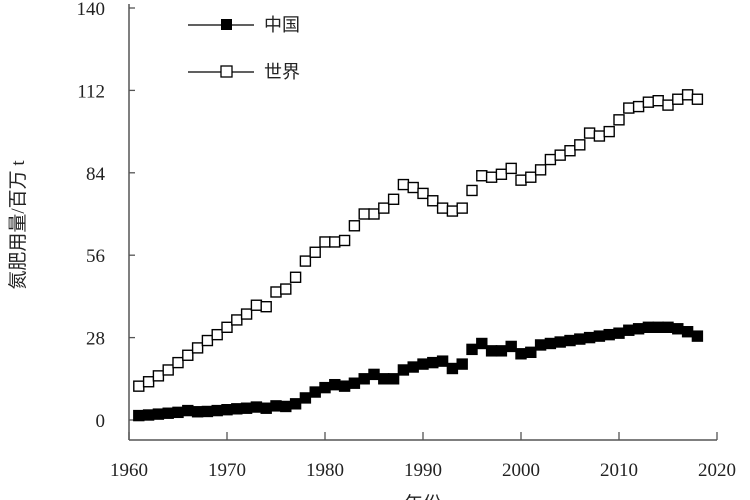  Describe the element at coordinates (305, 261) in the screenshot. I see `world-point-1978` at that location.